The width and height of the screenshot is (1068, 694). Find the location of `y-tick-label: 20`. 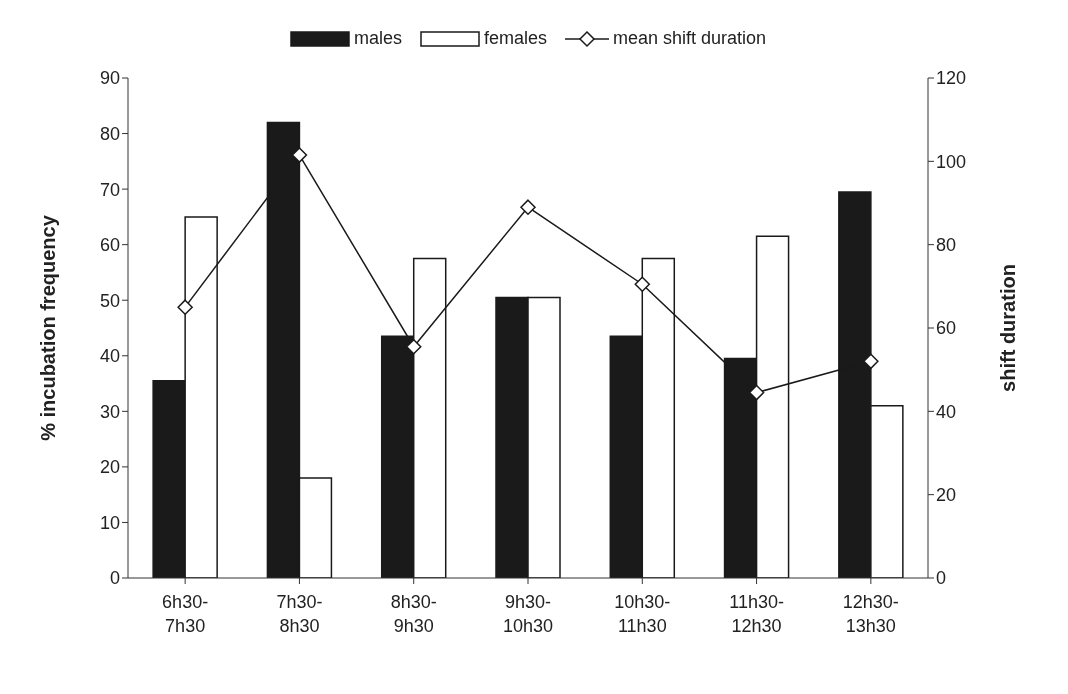

y-tick-label: 20 is located at coordinates (109, 467).